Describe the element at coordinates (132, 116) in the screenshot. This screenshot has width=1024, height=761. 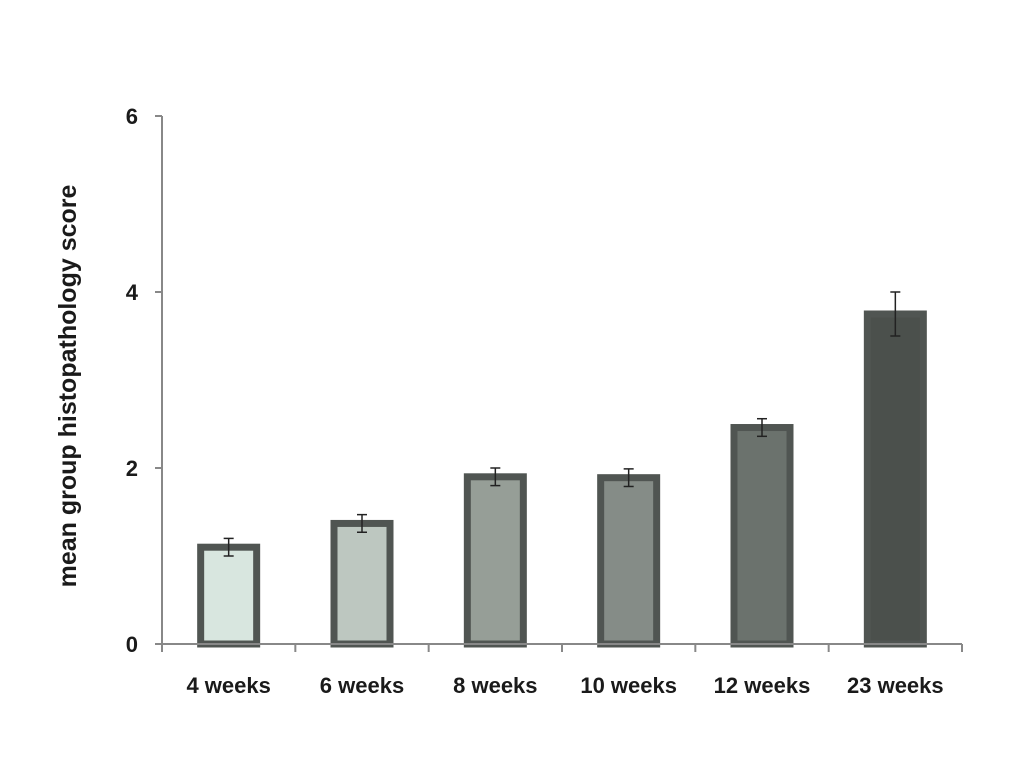
I see `y-tick-label-3: 6` at that location.